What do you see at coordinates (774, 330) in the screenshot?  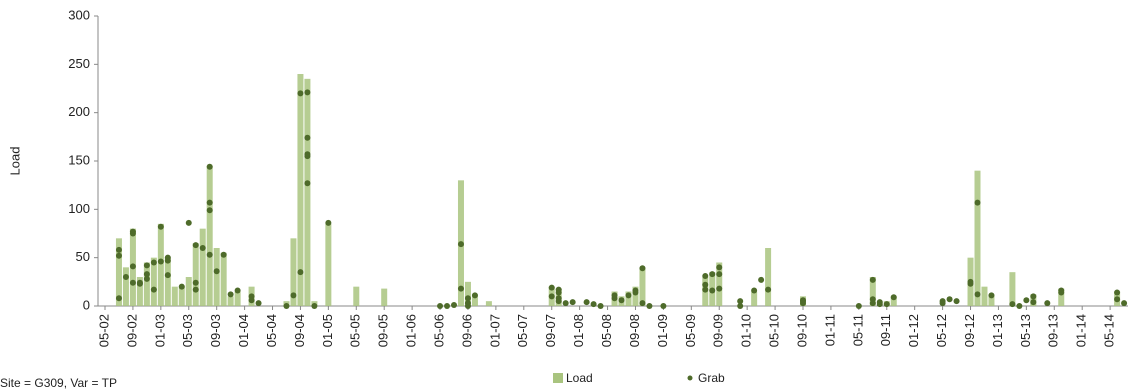 I see `x-tick-label: 05-10` at bounding box center [774, 330].